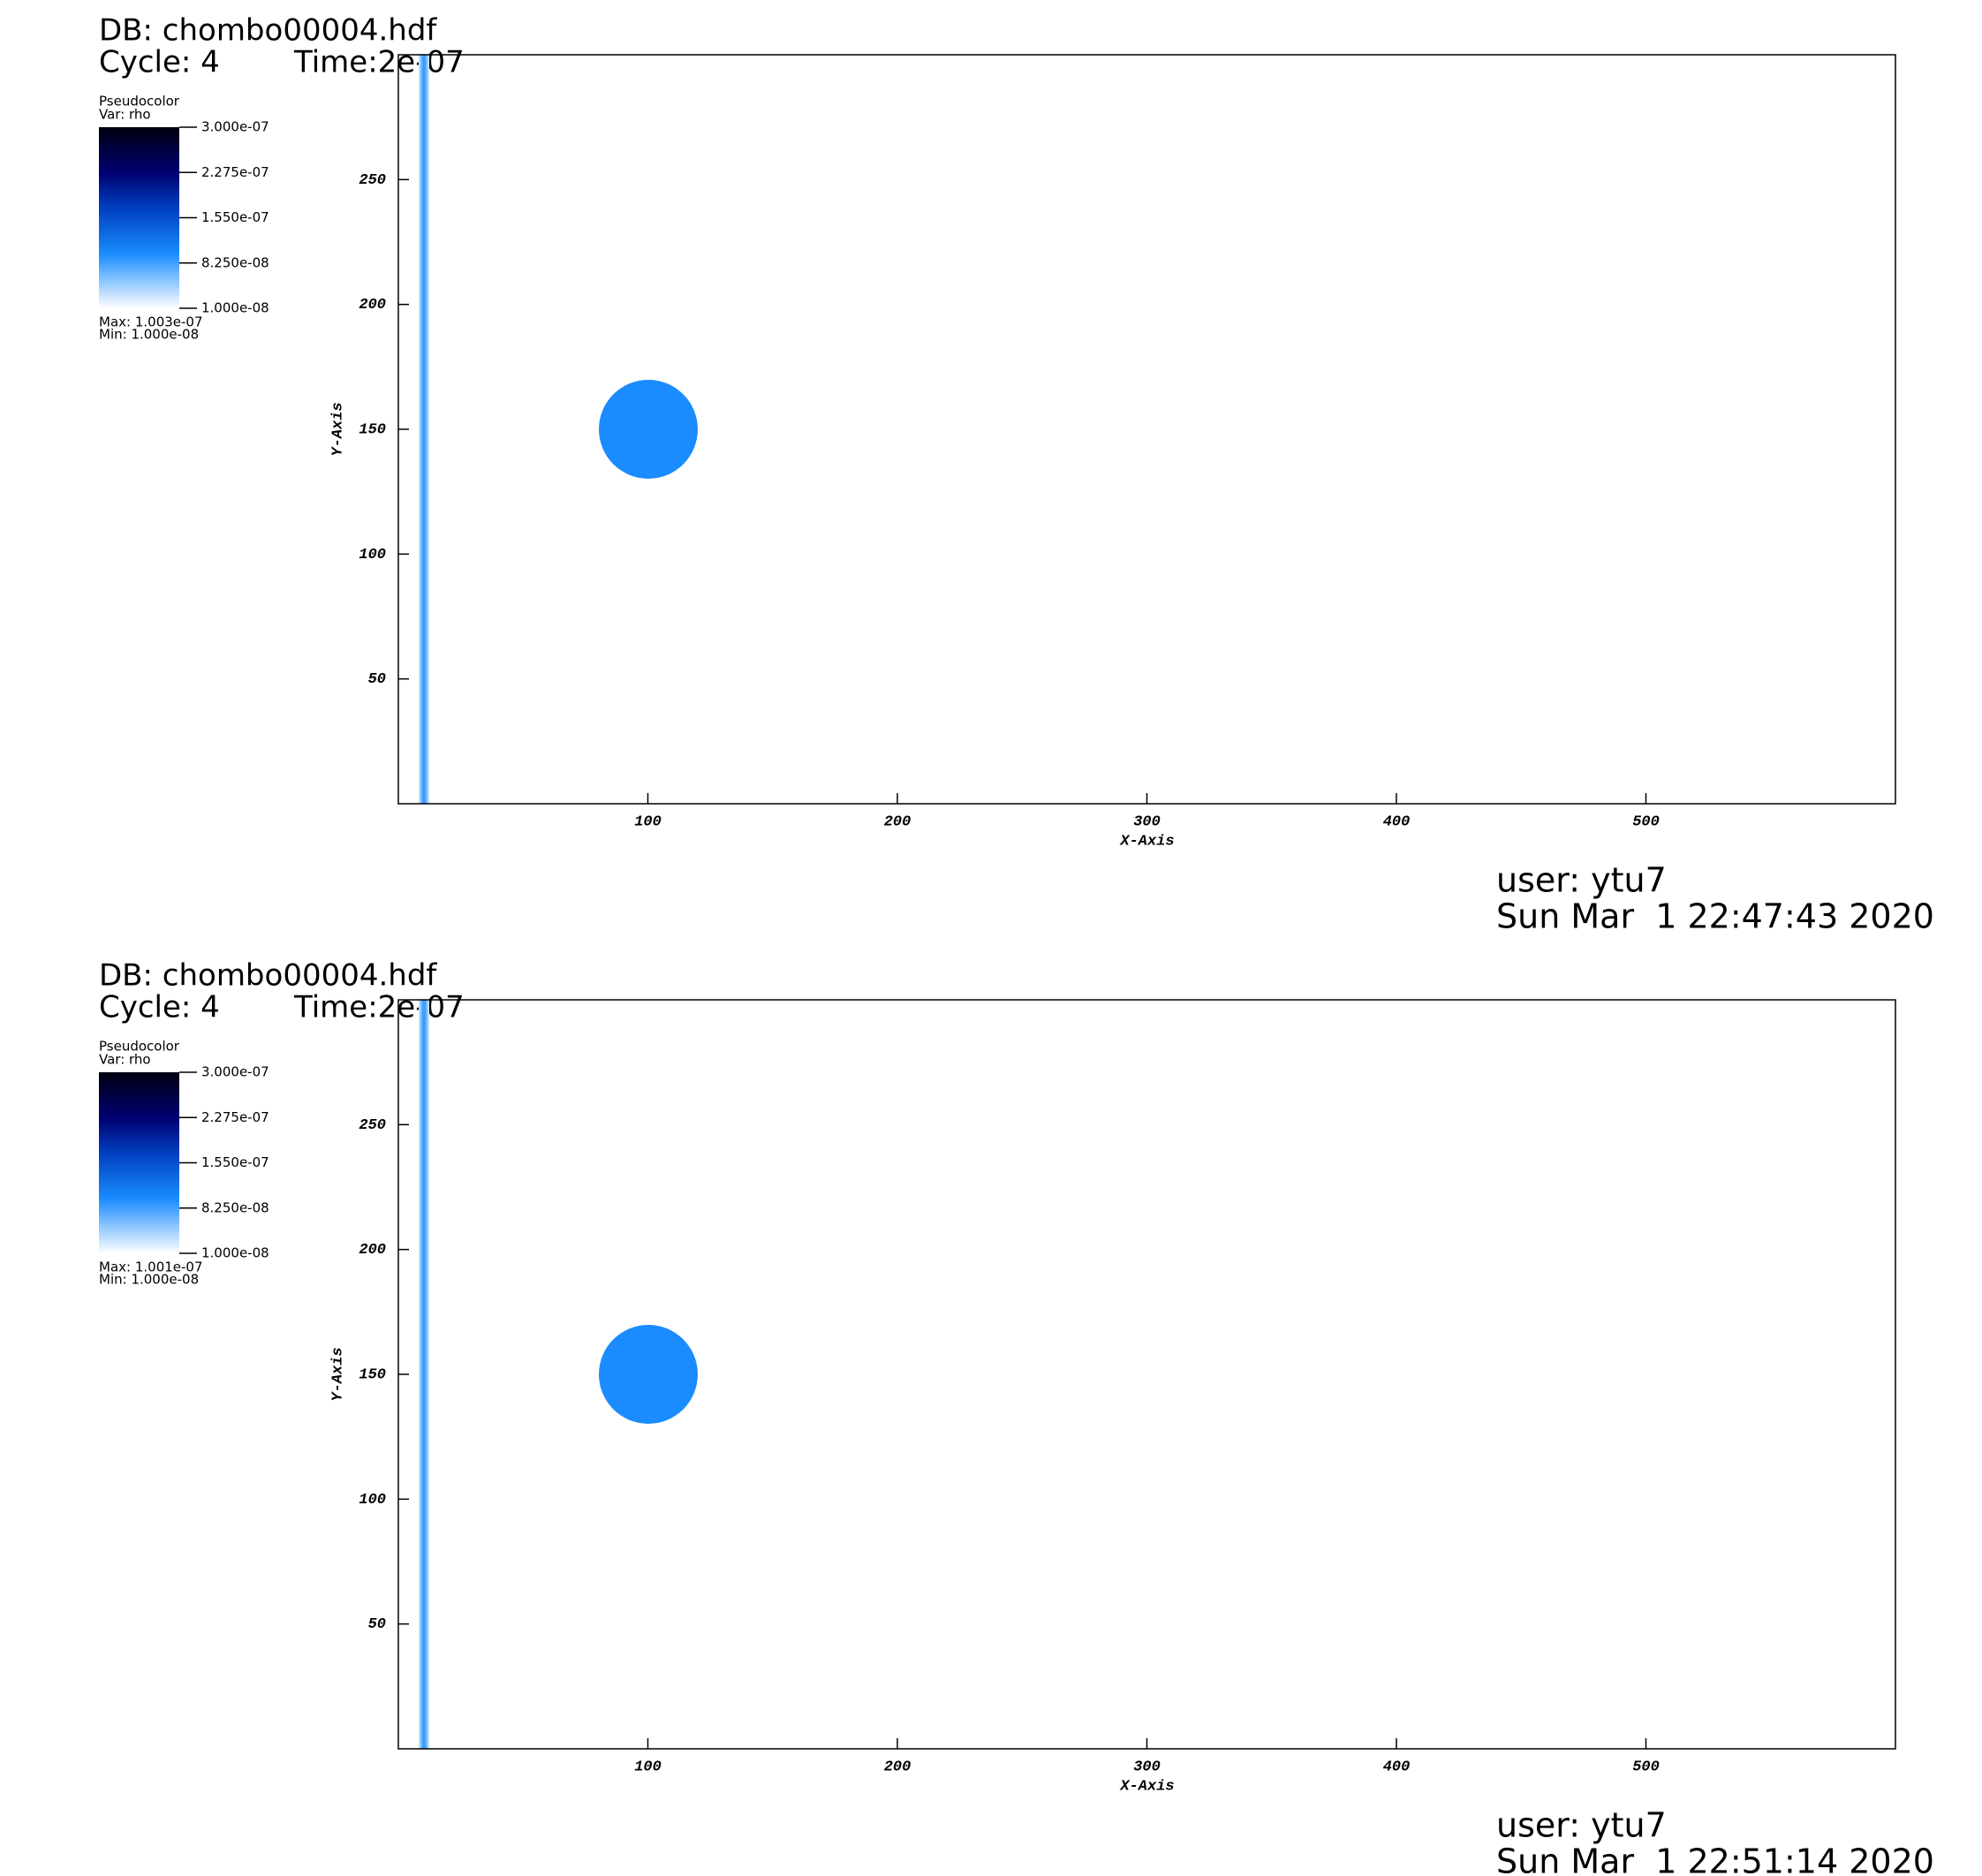 The width and height of the screenshot is (1982, 1876). I want to click on date-label: Sun Mar 1 22:47:43 2020, so click(1715, 917).